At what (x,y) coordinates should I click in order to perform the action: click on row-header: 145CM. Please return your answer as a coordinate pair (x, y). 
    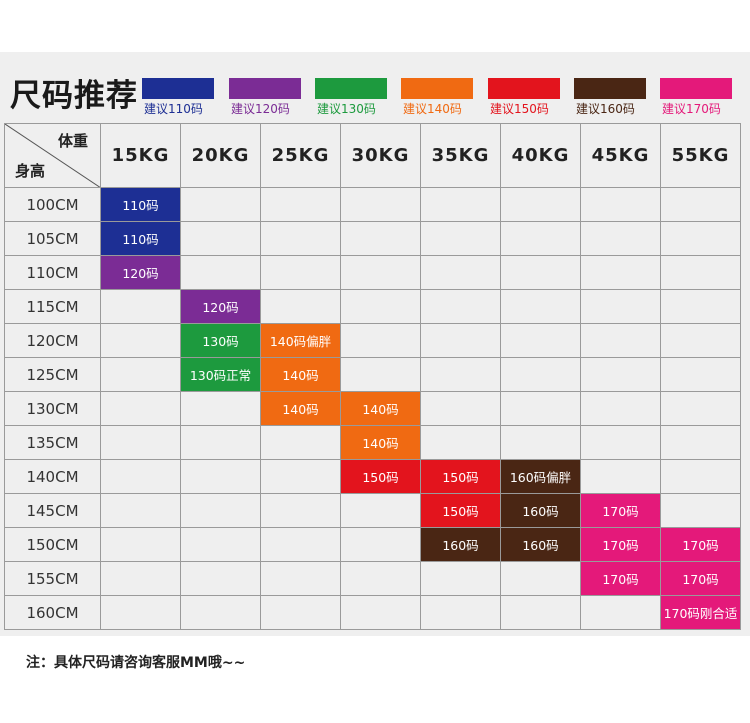
    Looking at the image, I should click on (53, 511).